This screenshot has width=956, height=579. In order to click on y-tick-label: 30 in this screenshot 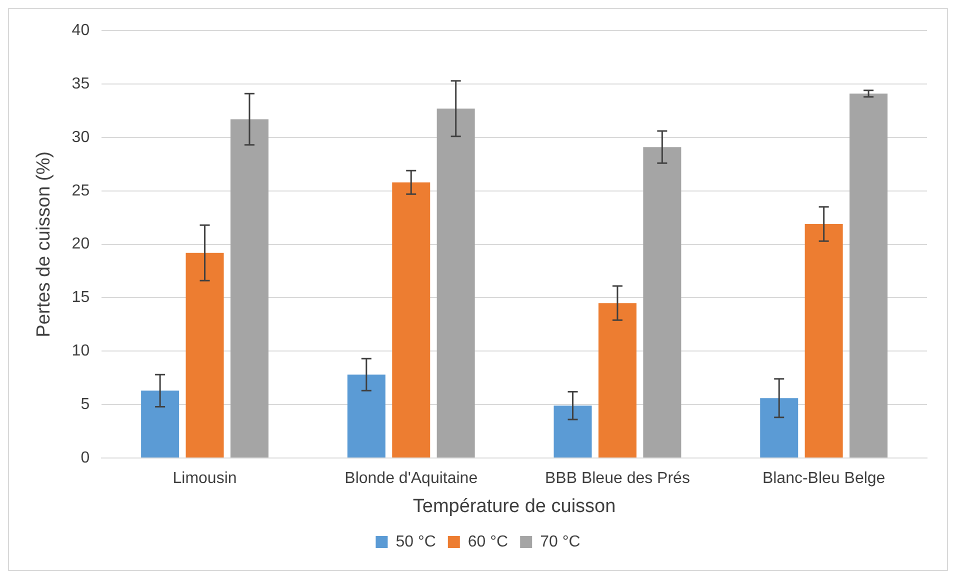, I will do `click(81, 137)`.